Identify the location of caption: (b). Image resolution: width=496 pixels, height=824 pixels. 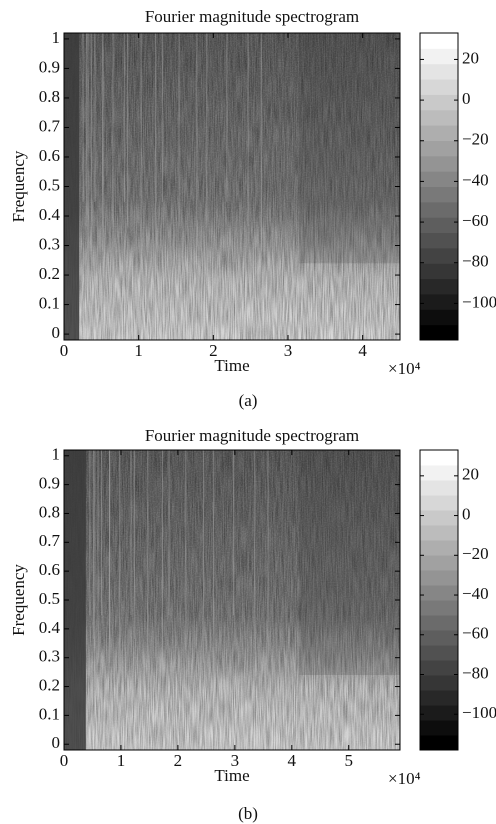
(248, 813).